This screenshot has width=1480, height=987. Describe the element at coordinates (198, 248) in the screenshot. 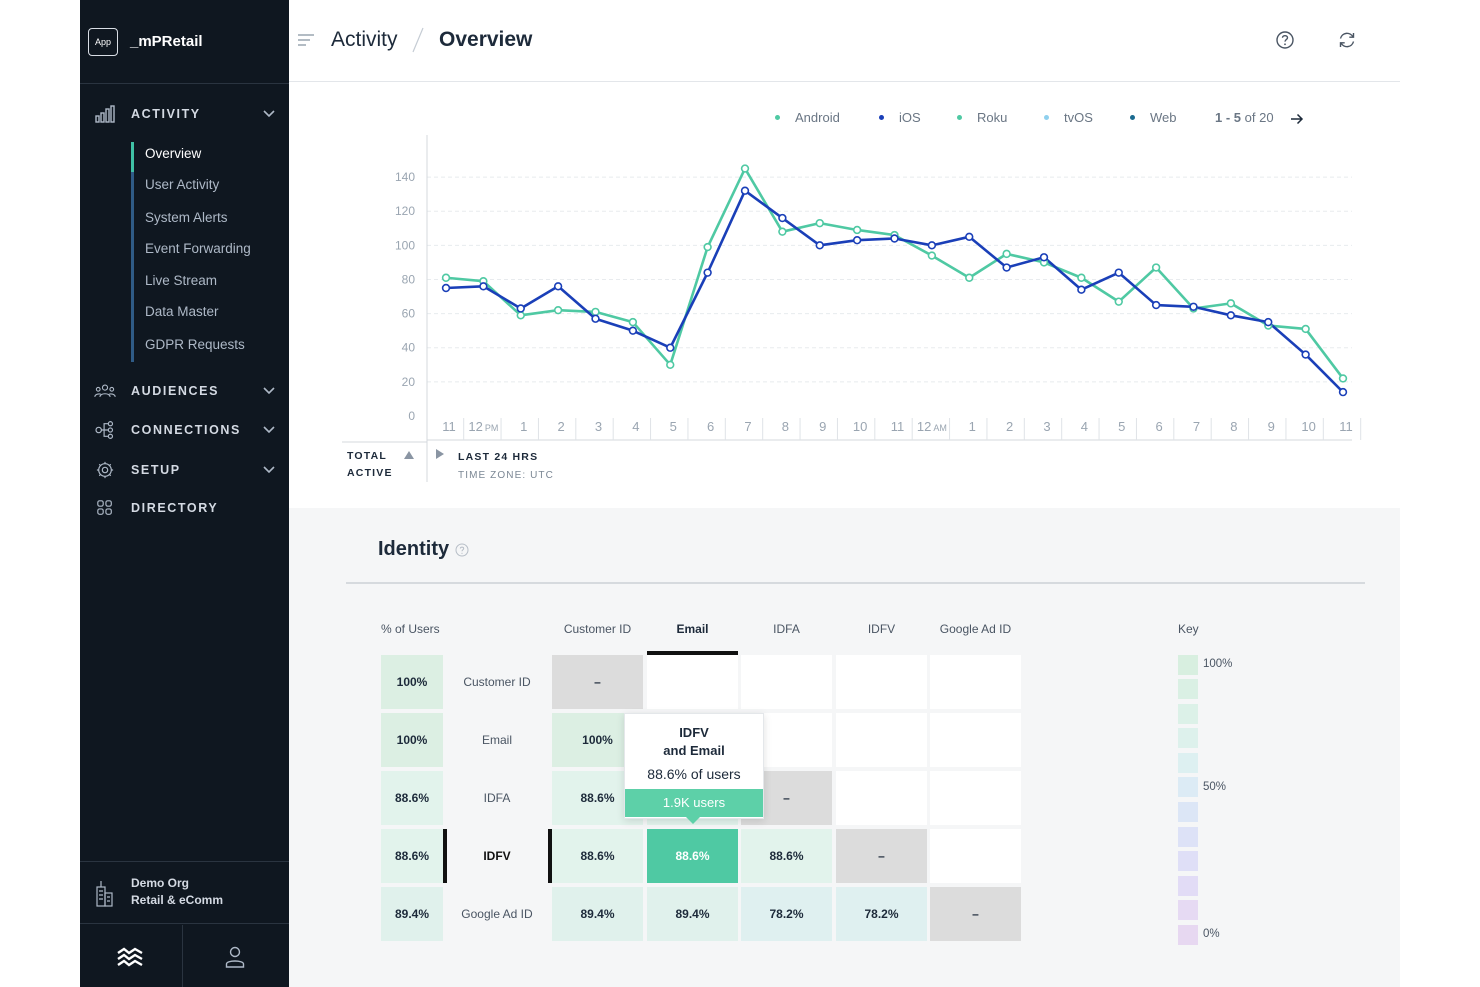

I see `sidebar-item-event-forwarding: Event Forwarding` at that location.